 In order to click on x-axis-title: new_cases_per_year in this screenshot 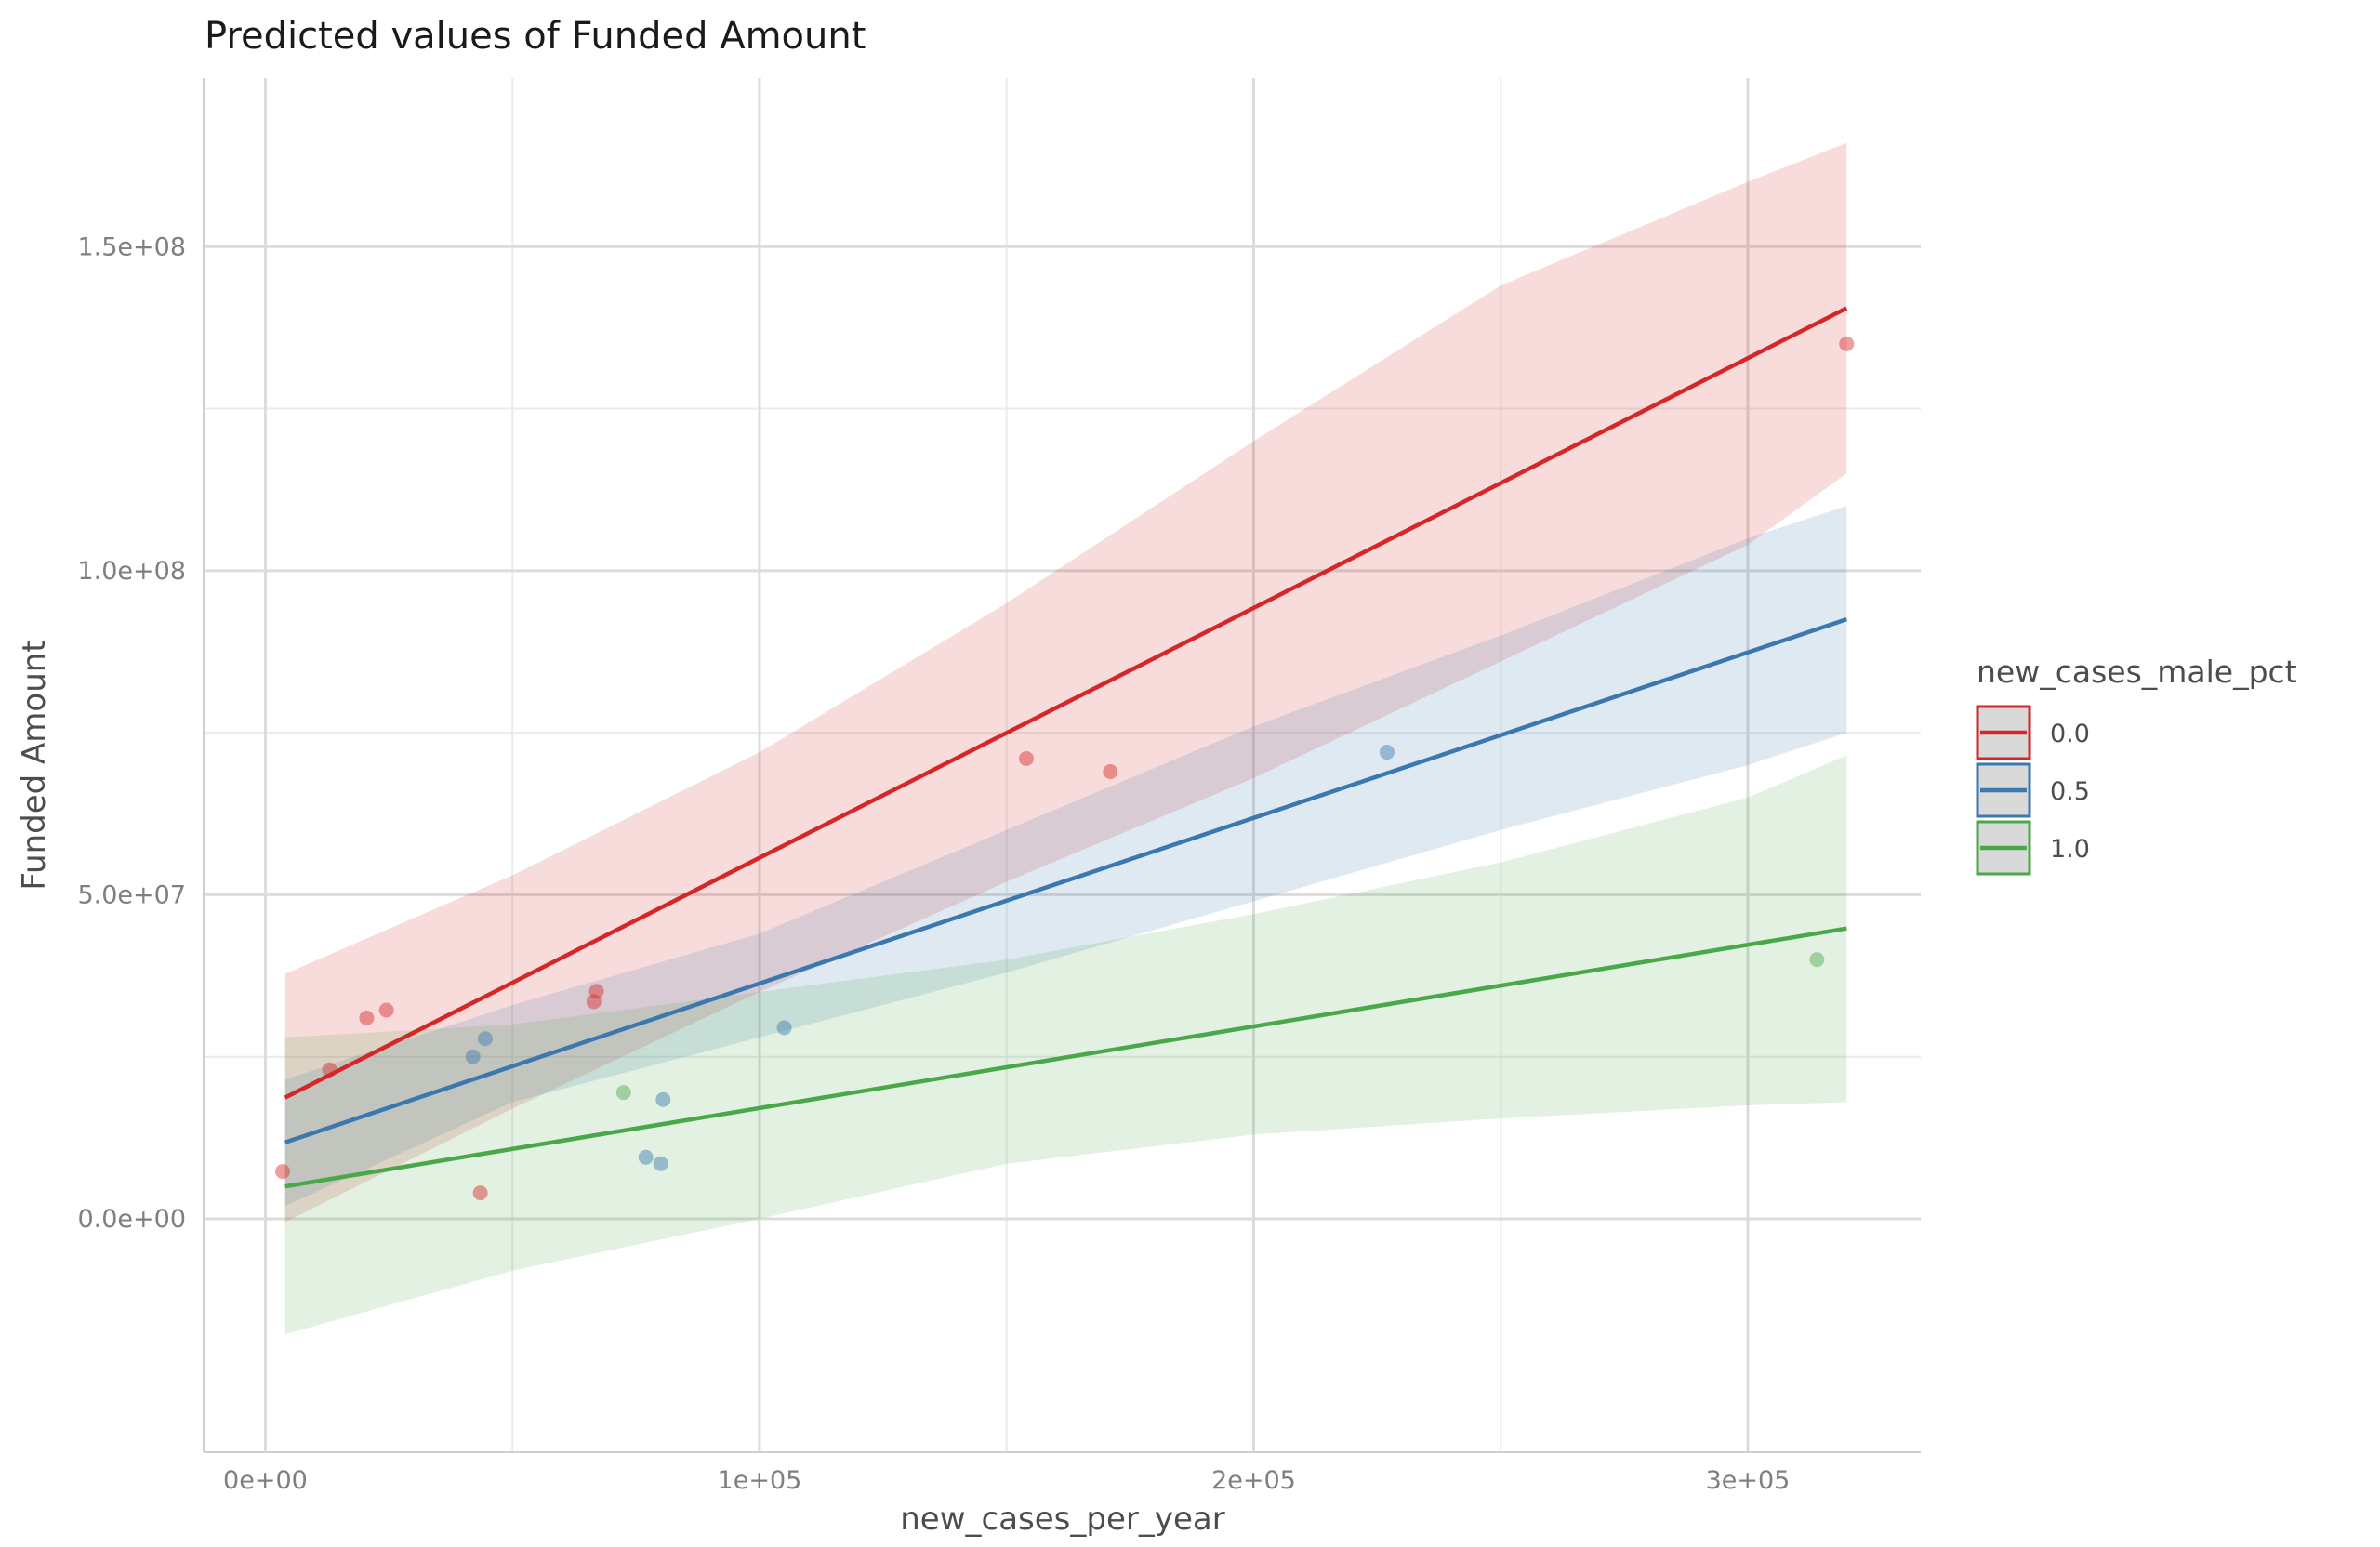, I will do `click(1062, 1519)`.